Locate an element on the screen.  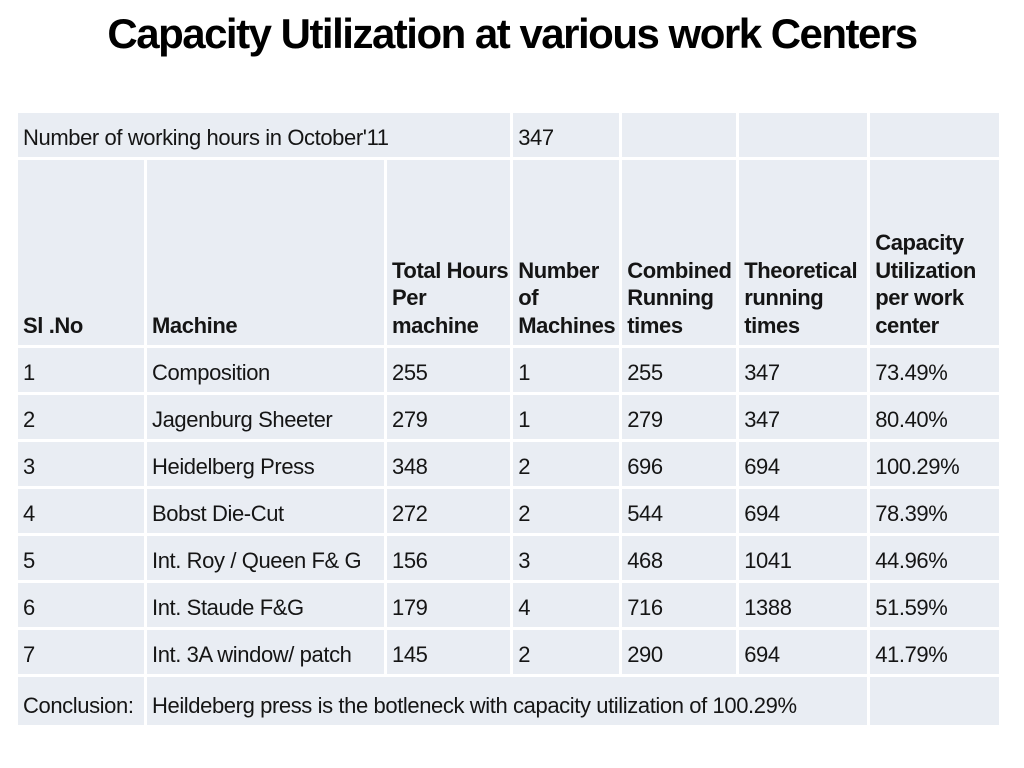
cell-capacity: 80.40% is located at coordinates (935, 417).